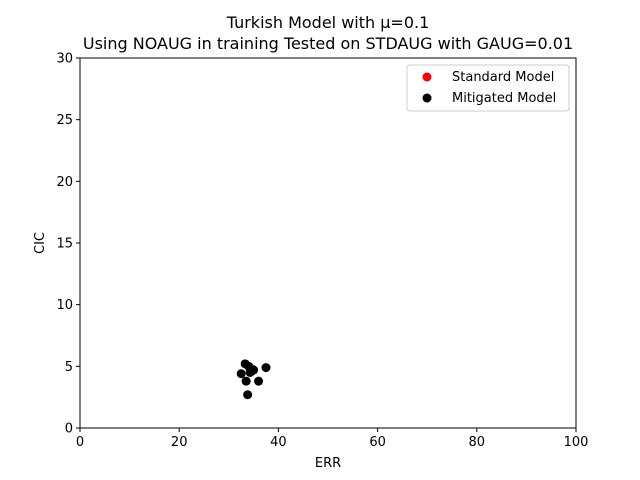 This screenshot has height=480, width=640. I want to click on legend: Standard Model Mitigated Model, so click(488, 88).